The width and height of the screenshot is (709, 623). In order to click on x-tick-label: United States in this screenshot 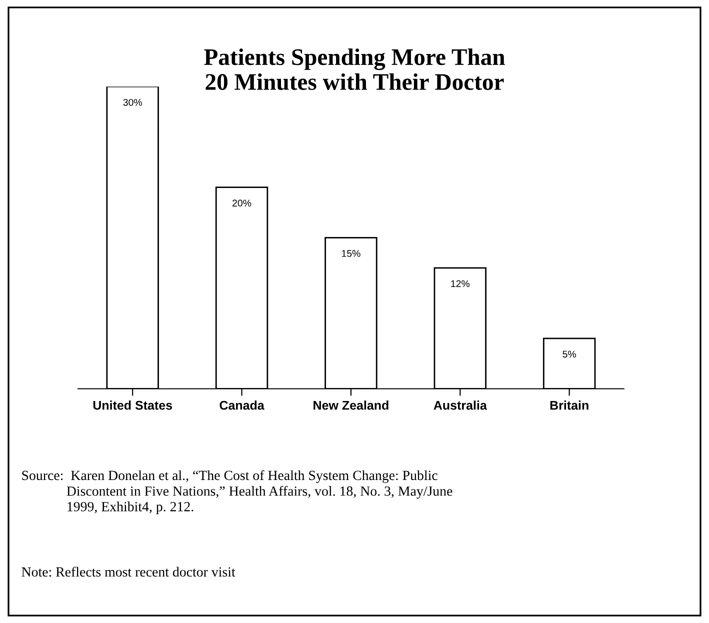, I will do `click(132, 405)`.